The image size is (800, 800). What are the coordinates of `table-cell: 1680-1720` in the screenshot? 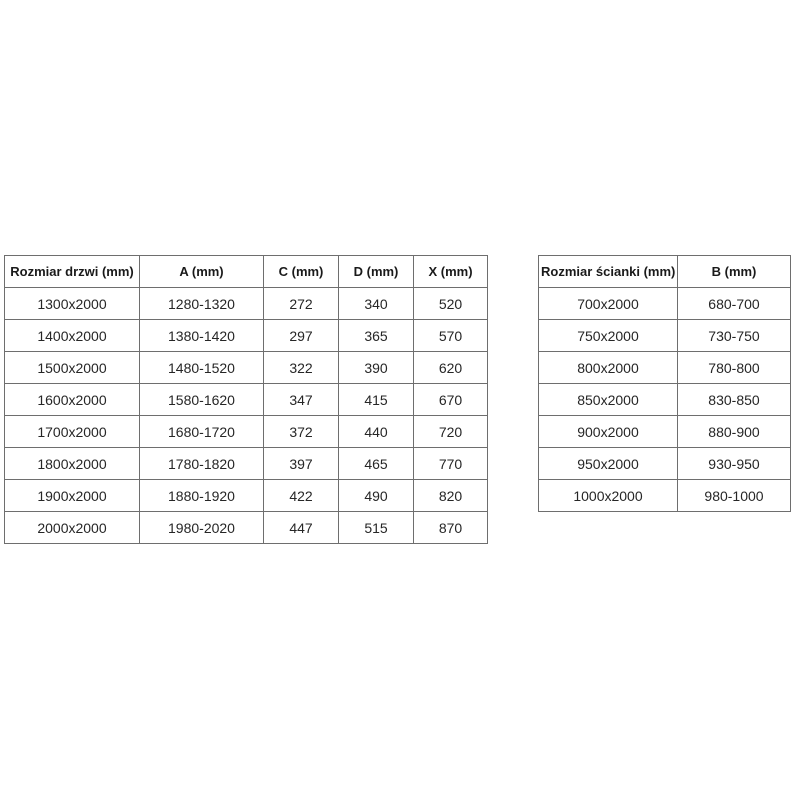 It's located at (201, 431).